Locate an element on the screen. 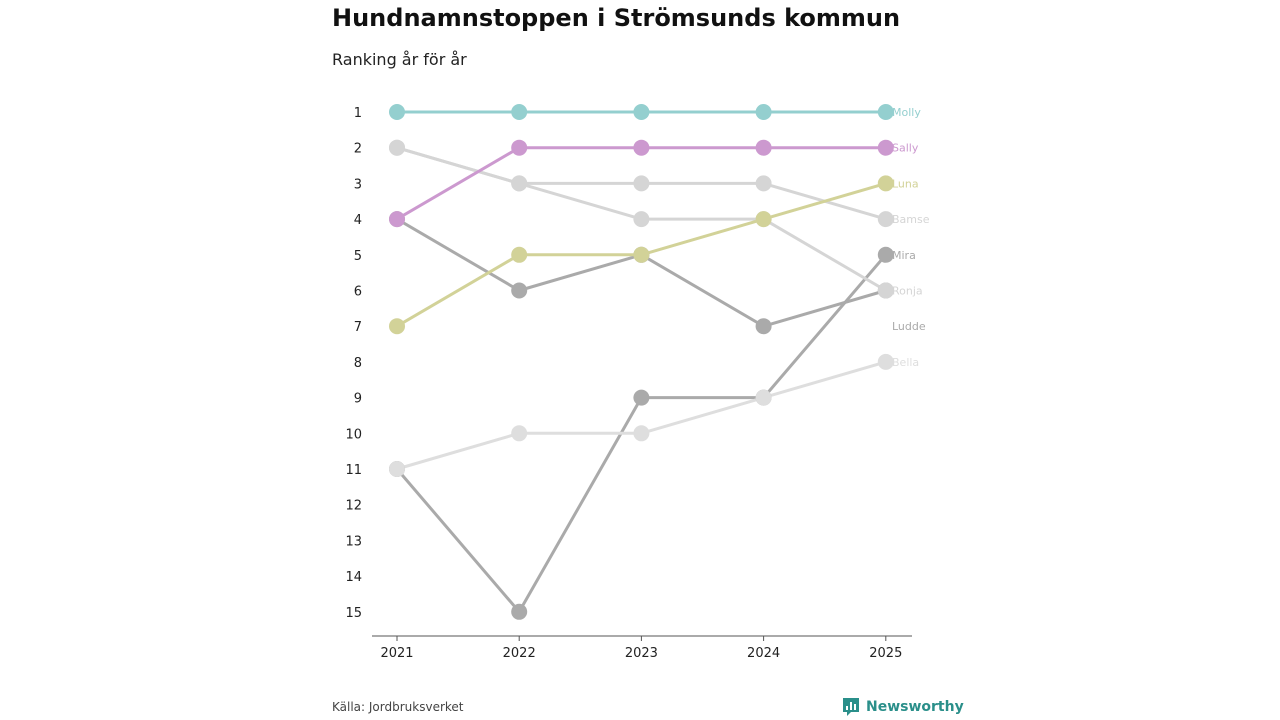 The height and width of the screenshot is (720, 1280). y-tick-label: 11 is located at coordinates (353, 470).